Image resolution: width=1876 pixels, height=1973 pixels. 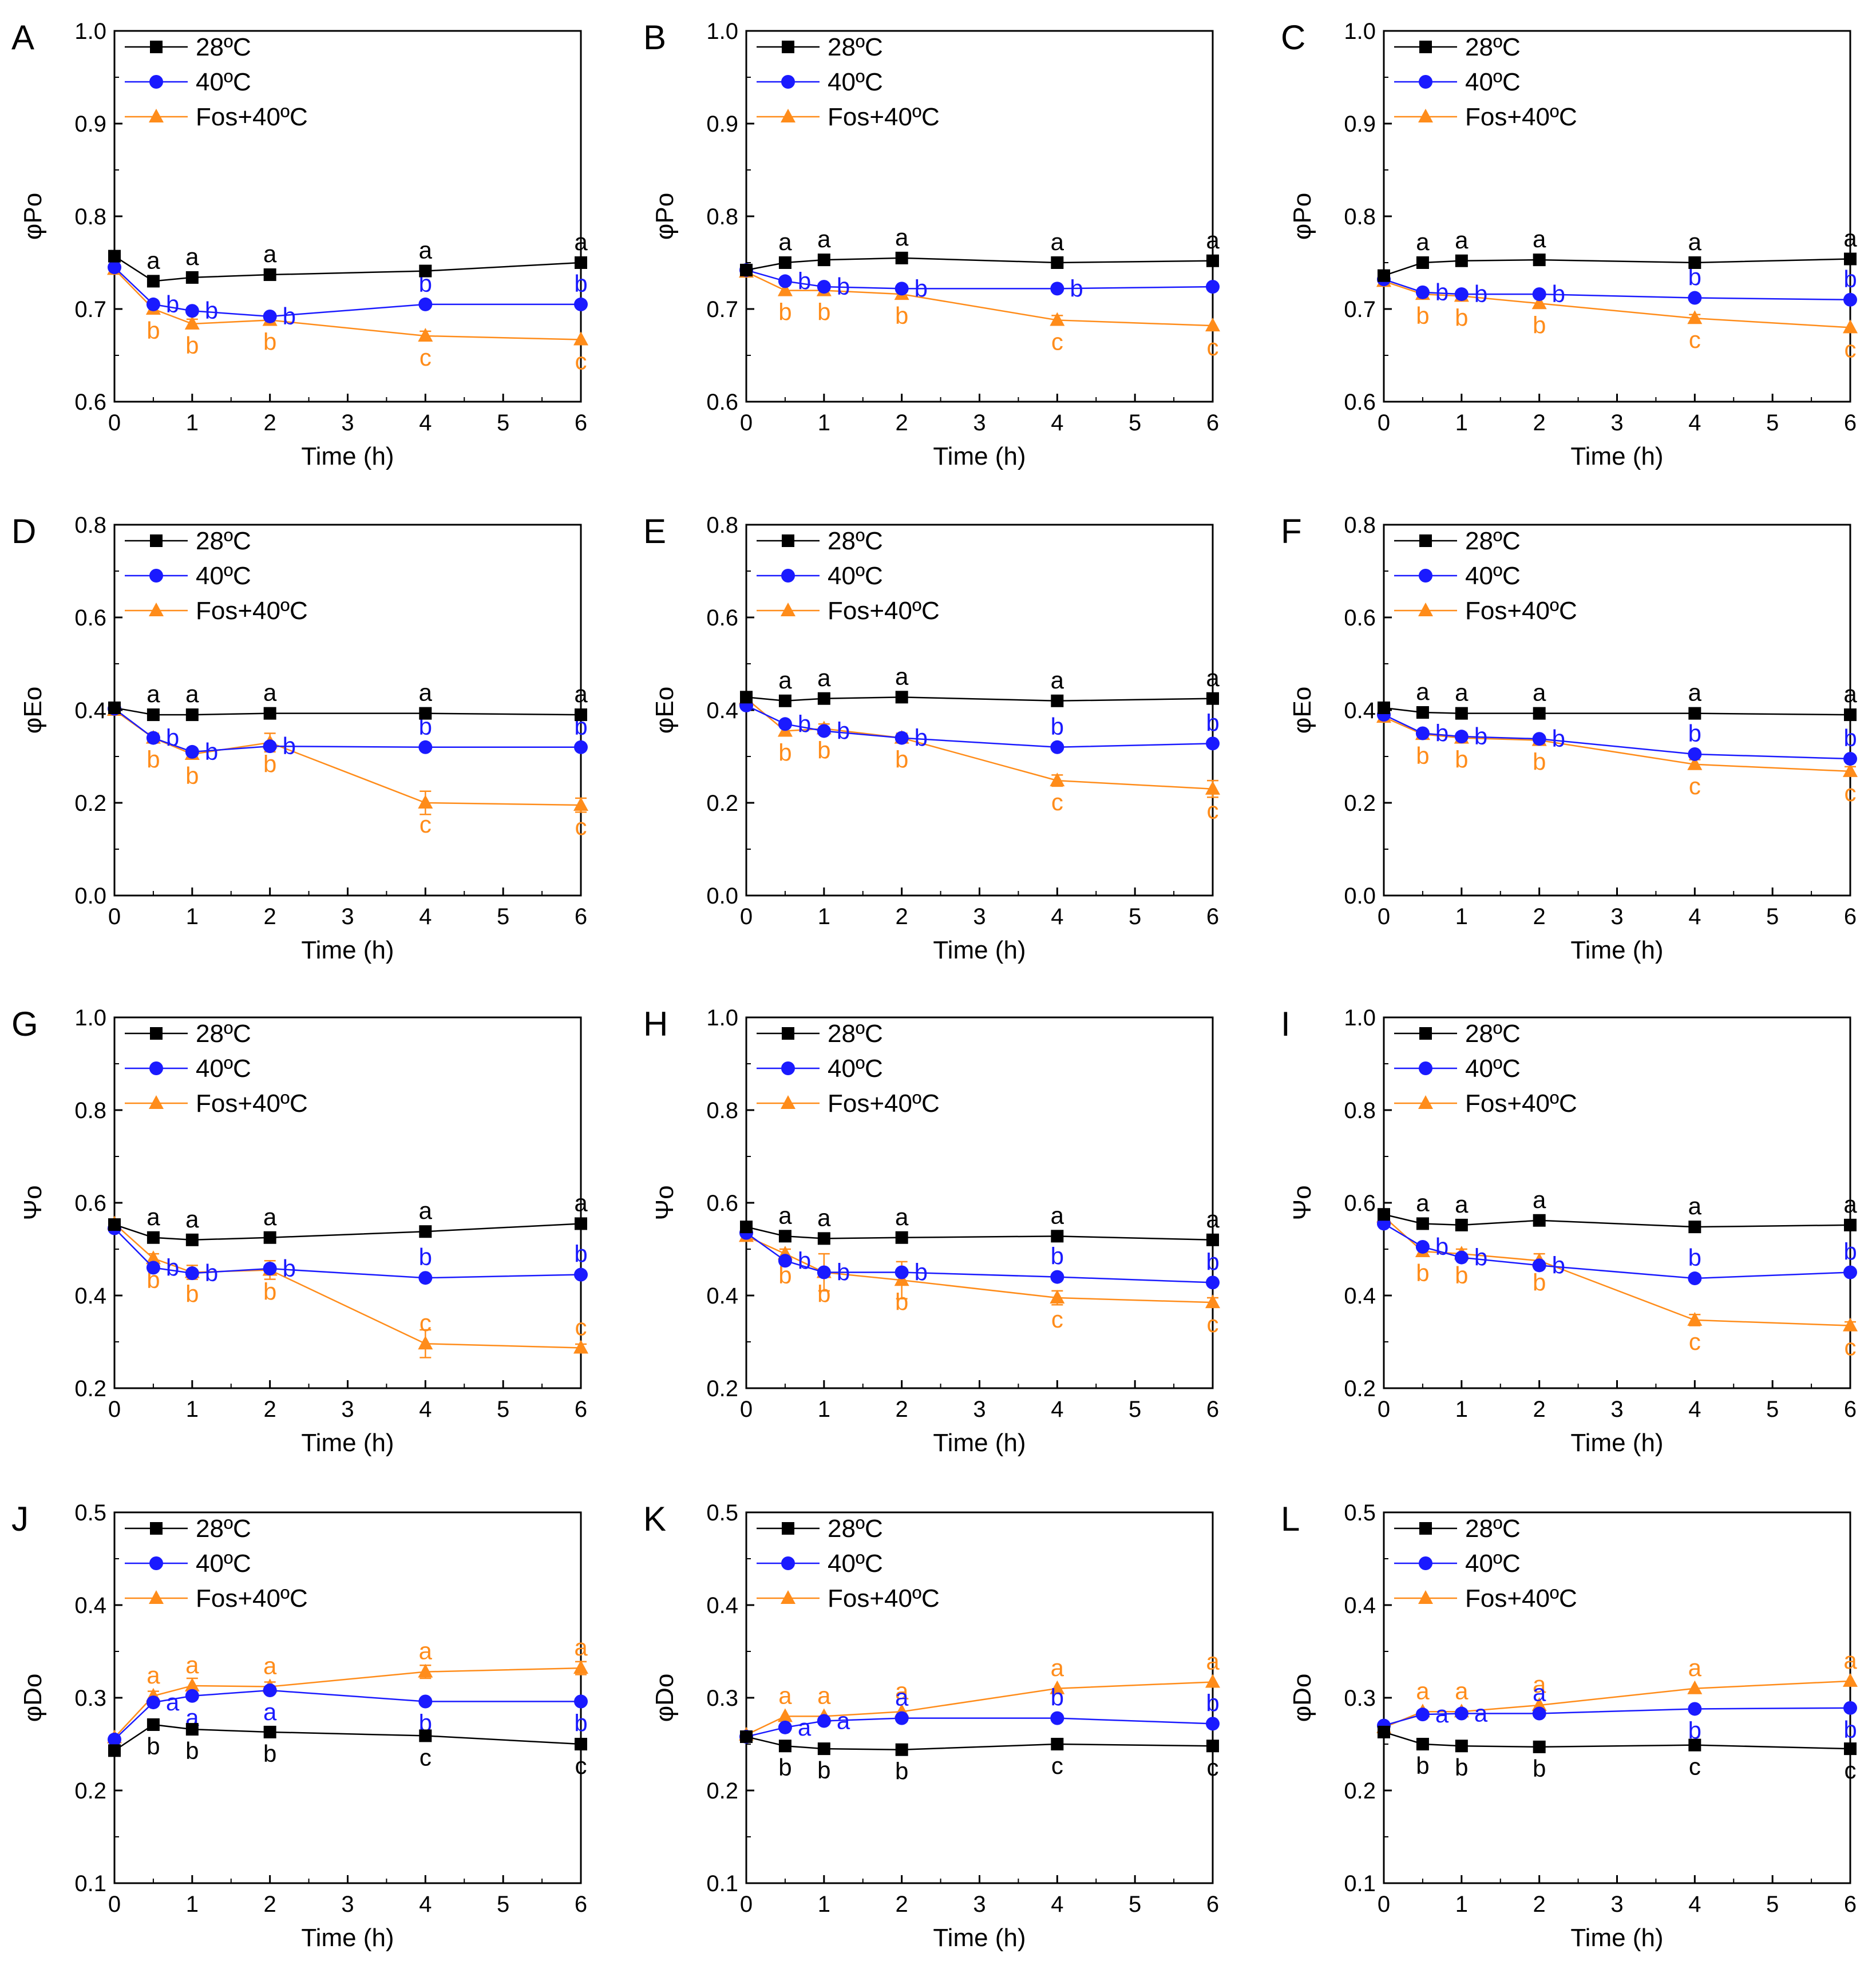 I want to click on y-tick-label: 0.1, so click(x=1360, y=1883).